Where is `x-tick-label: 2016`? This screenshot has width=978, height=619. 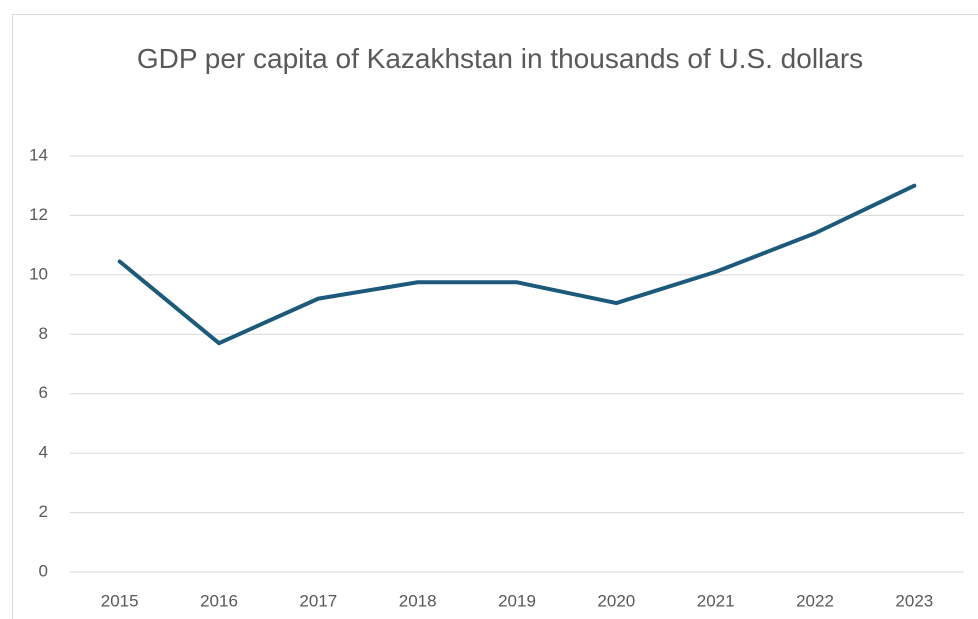
x-tick-label: 2016 is located at coordinates (219, 600).